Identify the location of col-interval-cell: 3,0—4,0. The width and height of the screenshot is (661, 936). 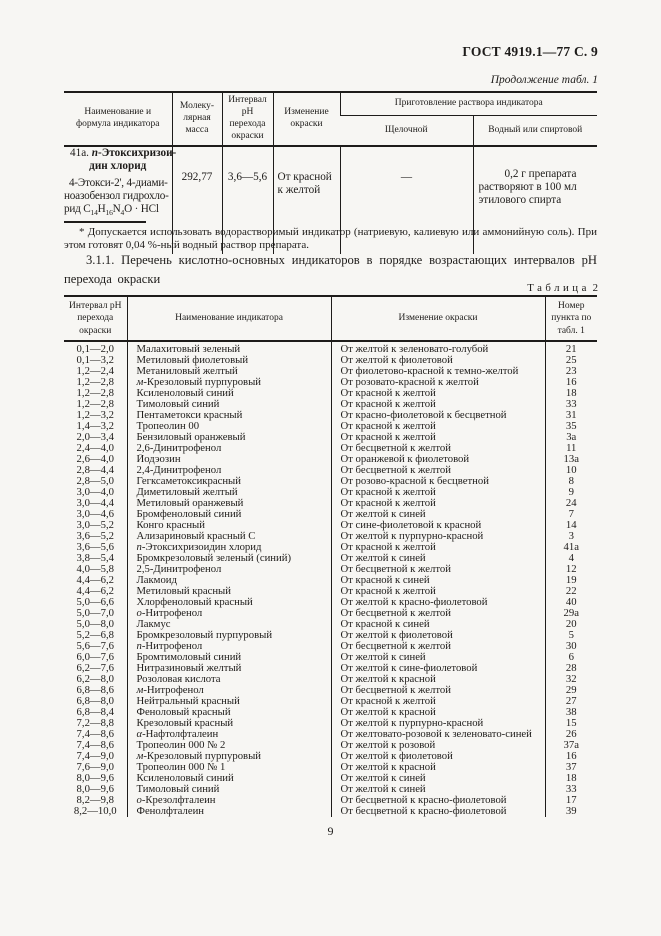
(95, 492).